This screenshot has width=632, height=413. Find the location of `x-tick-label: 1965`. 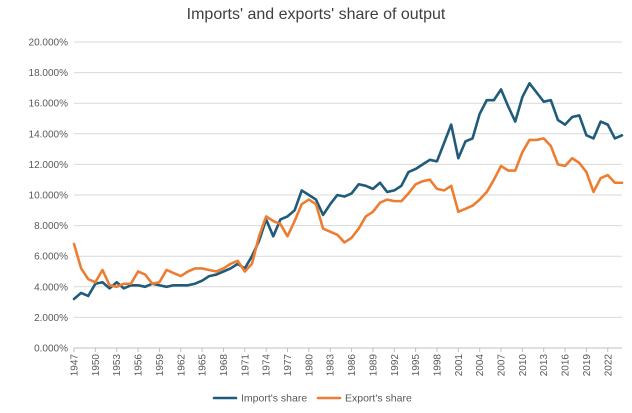

x-tick-label: 1965 is located at coordinates (203, 365).